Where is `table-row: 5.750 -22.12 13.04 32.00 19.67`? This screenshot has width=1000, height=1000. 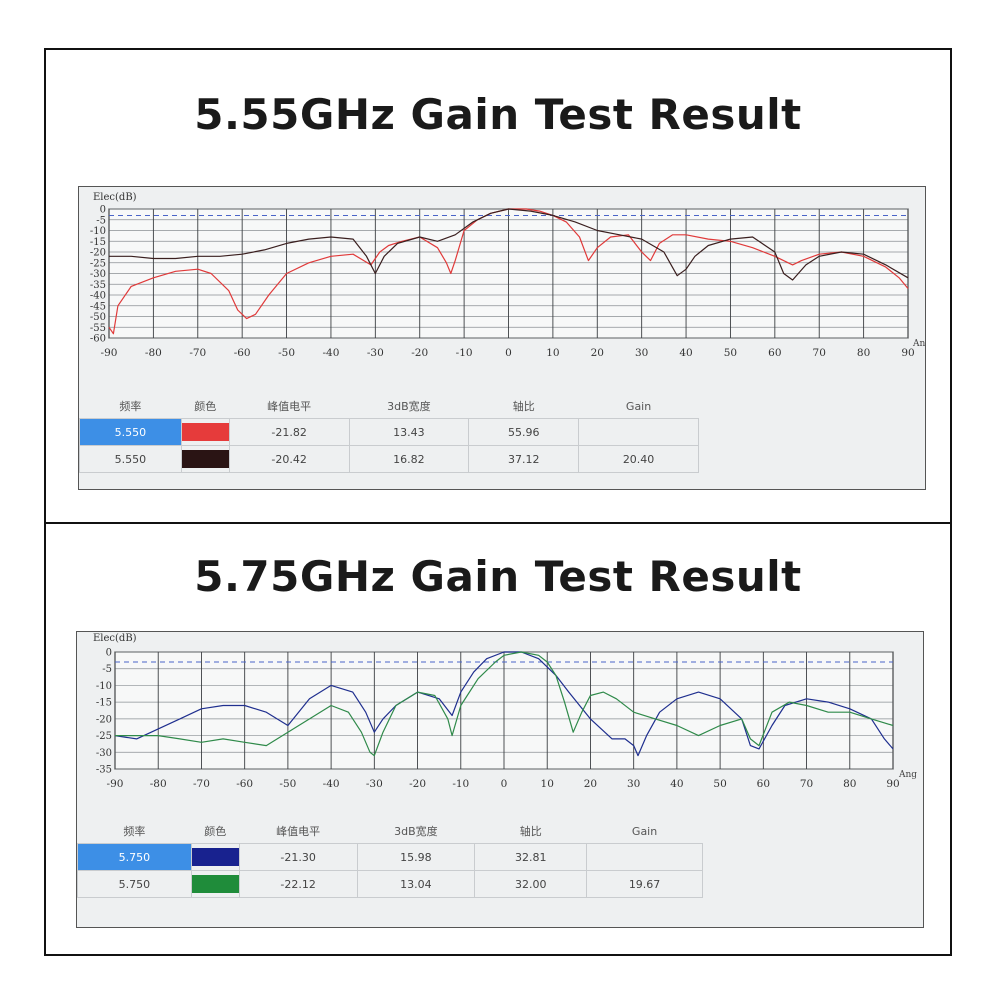
table-row: 5.750 -22.12 13.04 32.00 19.67 is located at coordinates (390, 884).